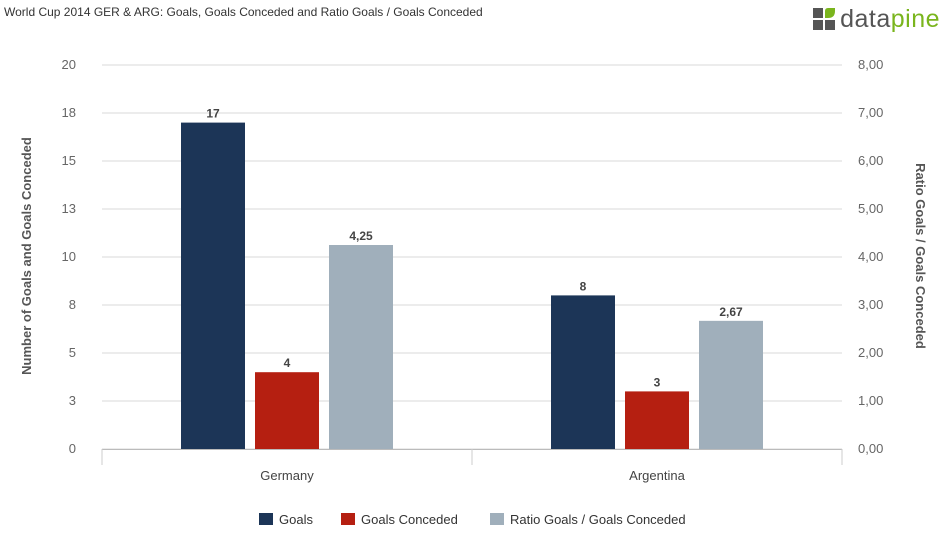  I want to click on category-label: Argentina, so click(657, 475).